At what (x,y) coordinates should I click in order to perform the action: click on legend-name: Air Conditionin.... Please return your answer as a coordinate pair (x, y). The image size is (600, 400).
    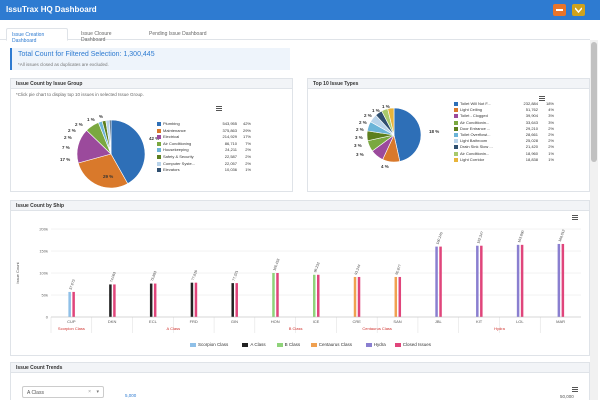
    Looking at the image, I should click on (475, 153).